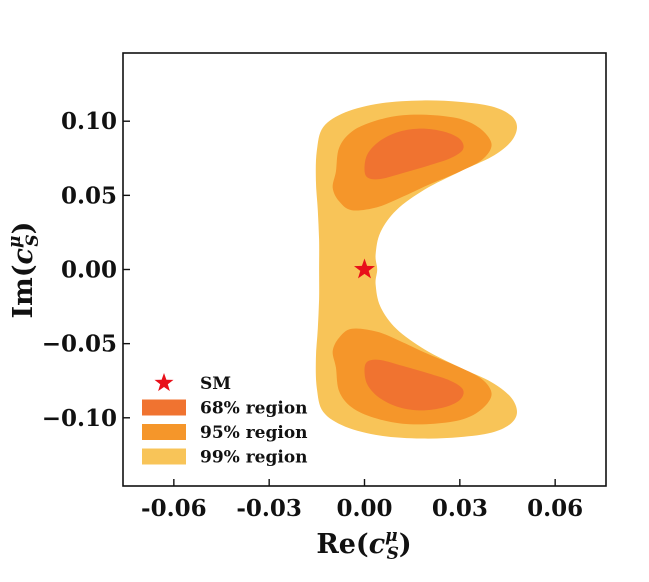 The image size is (649, 582). Describe the element at coordinates (555, 508) in the screenshot. I see `x-tick-label: 0.06` at that location.